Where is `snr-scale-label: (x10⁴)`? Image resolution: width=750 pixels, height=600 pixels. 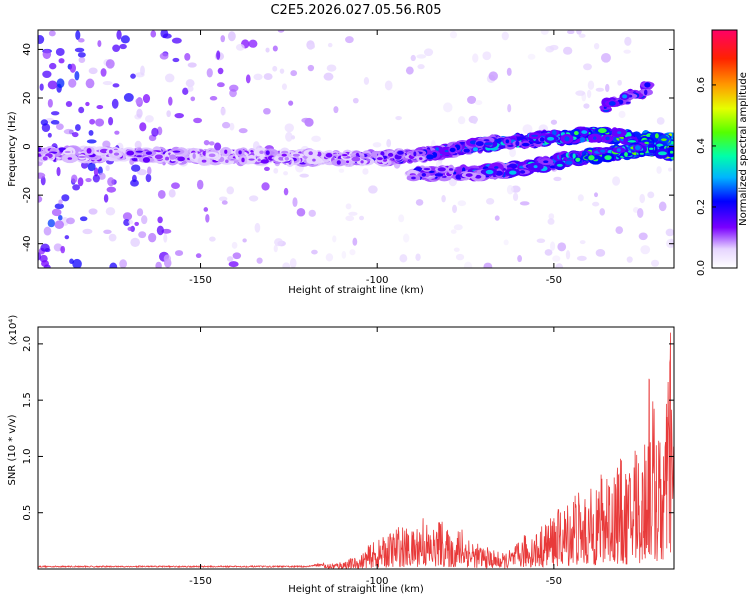 snr-scale-label: (x10⁴) is located at coordinates (13, 330).